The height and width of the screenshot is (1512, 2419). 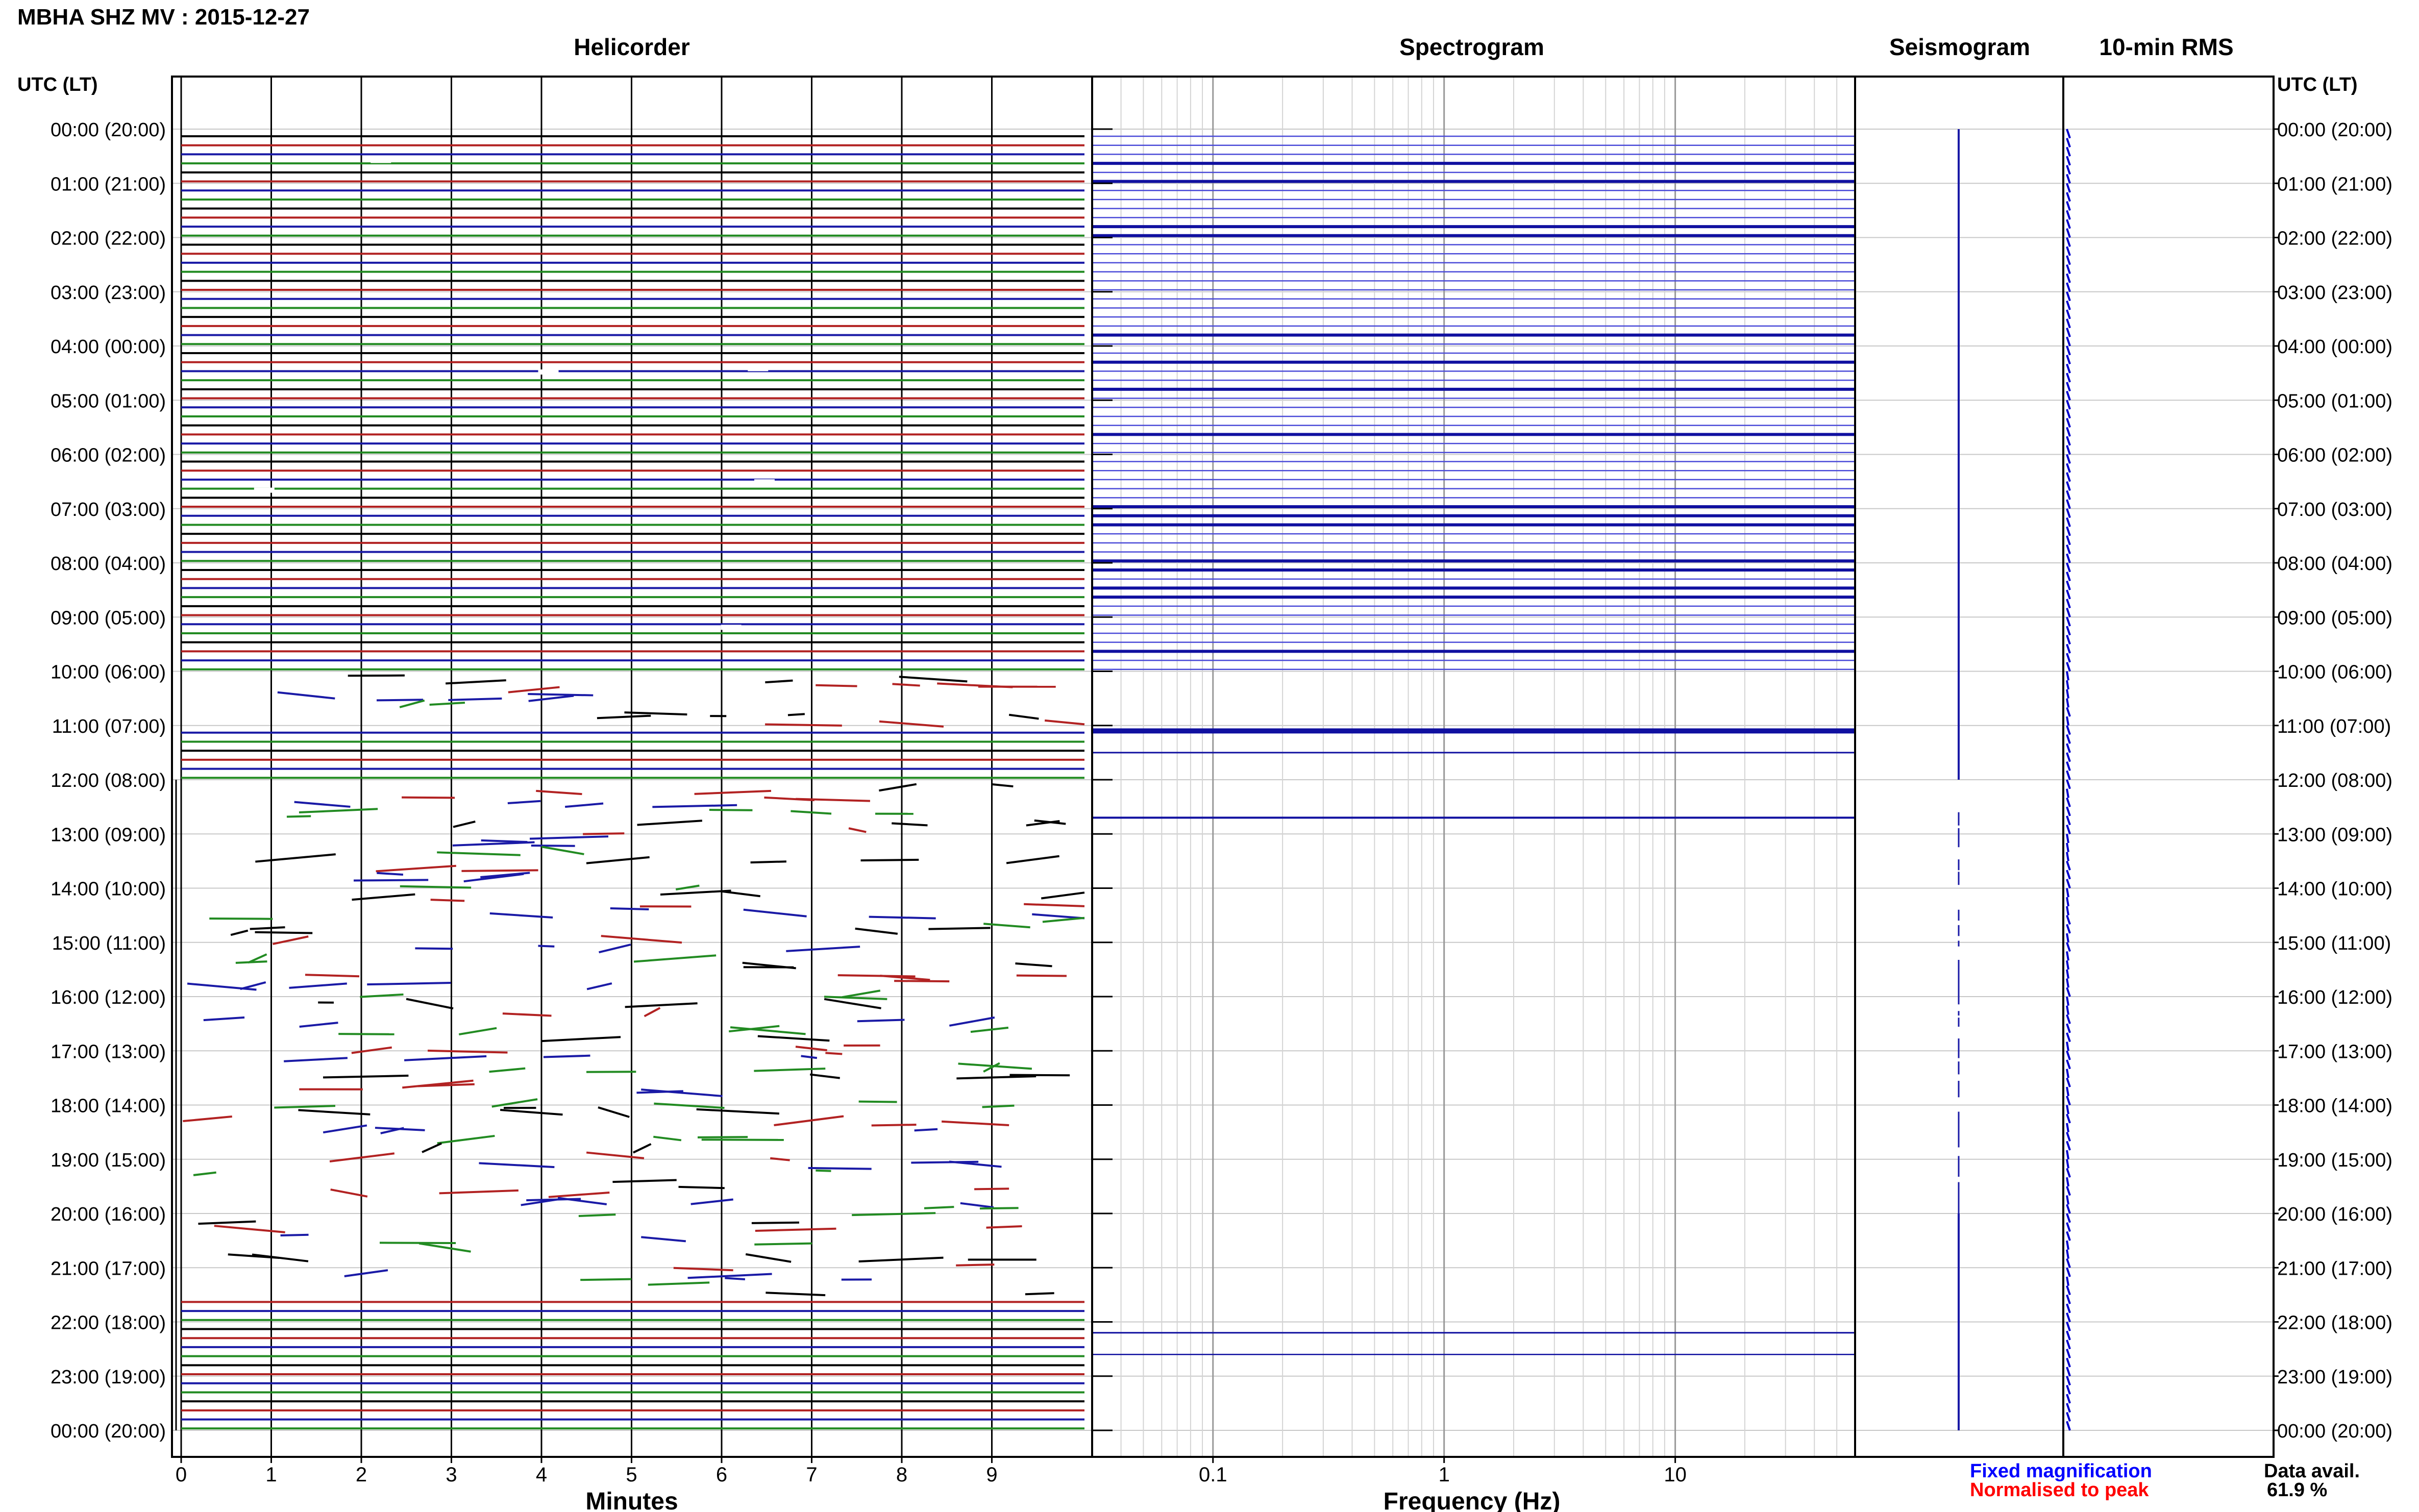 What do you see at coordinates (108, 1106) in the screenshot?
I see `time-label-left: 18:00 (14:00)` at bounding box center [108, 1106].